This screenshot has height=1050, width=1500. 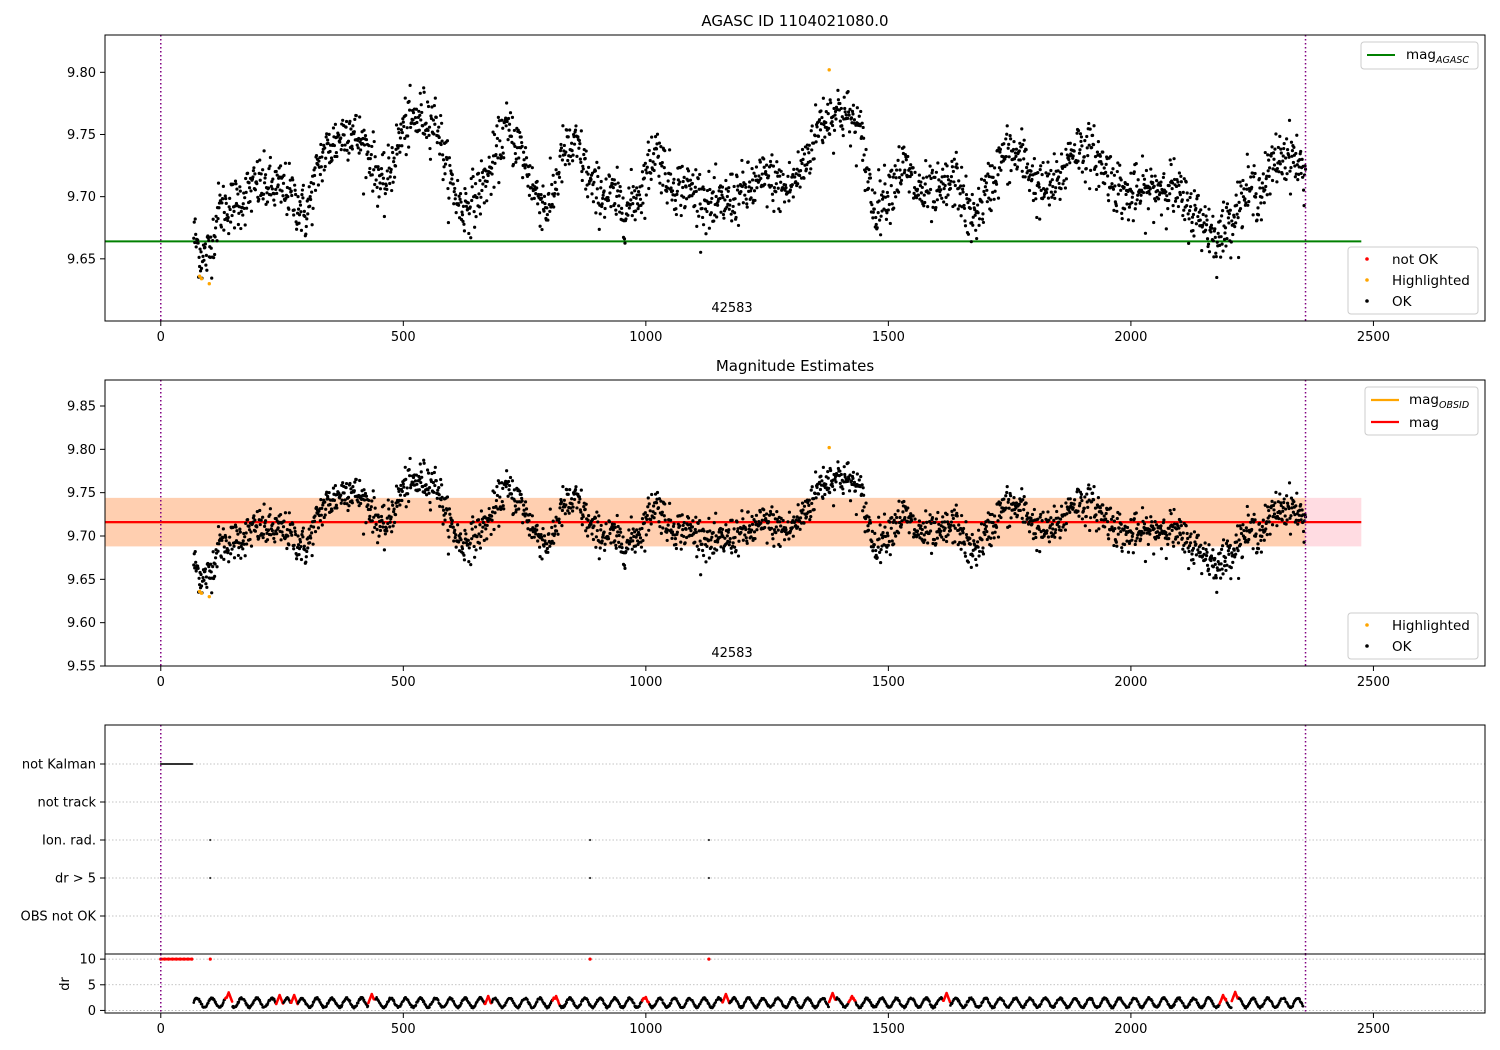 What do you see at coordinates (888, 337) in the screenshot?
I see `panel1-xtick-tick-label: 1500` at bounding box center [888, 337].